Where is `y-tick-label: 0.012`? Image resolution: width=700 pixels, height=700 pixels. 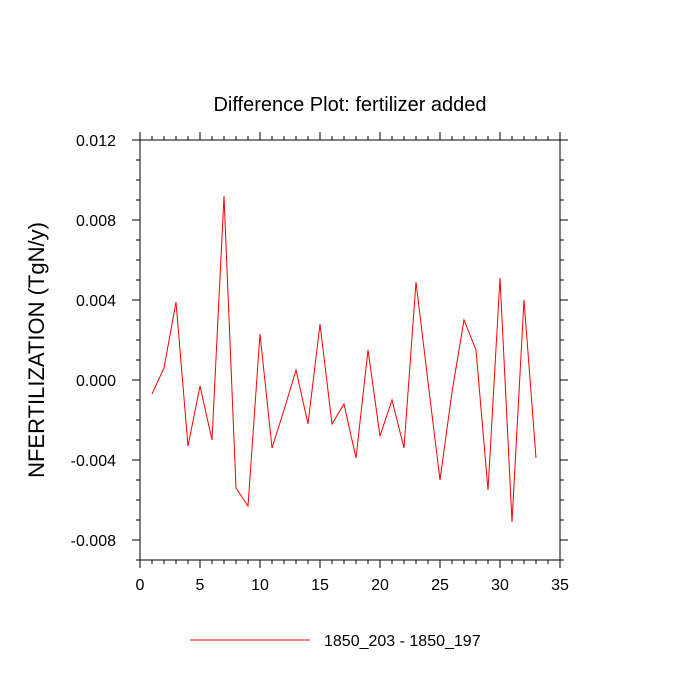 y-tick-label: 0.012 is located at coordinates (96, 141).